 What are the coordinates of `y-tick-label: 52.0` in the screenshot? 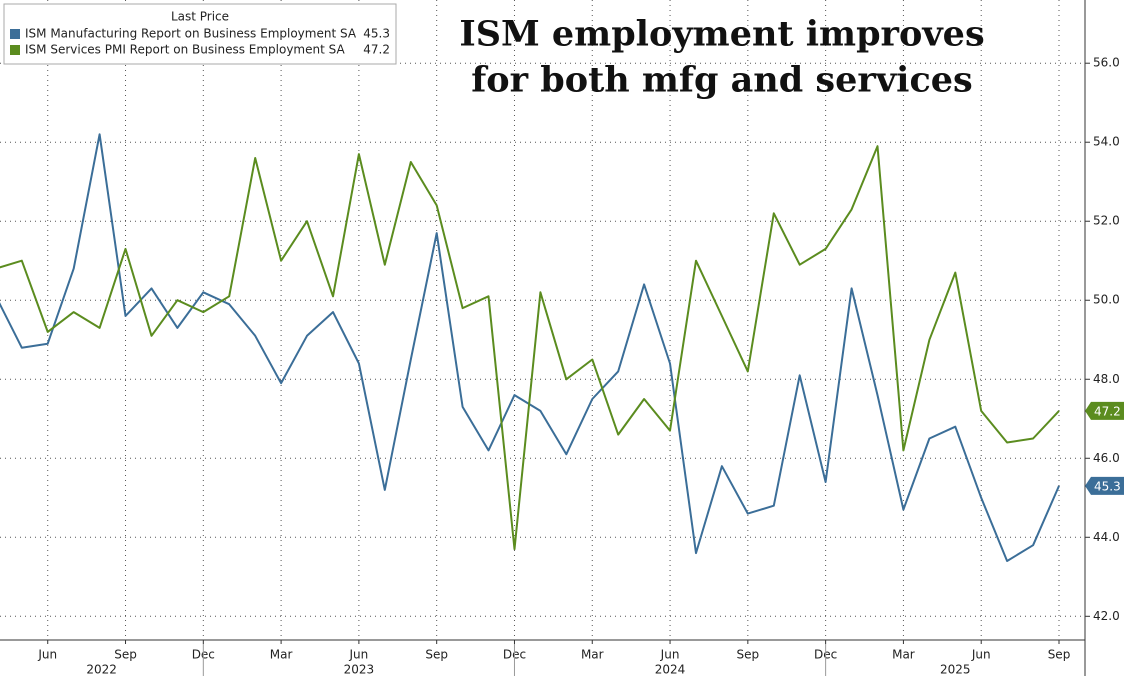 It's located at (1106, 221).